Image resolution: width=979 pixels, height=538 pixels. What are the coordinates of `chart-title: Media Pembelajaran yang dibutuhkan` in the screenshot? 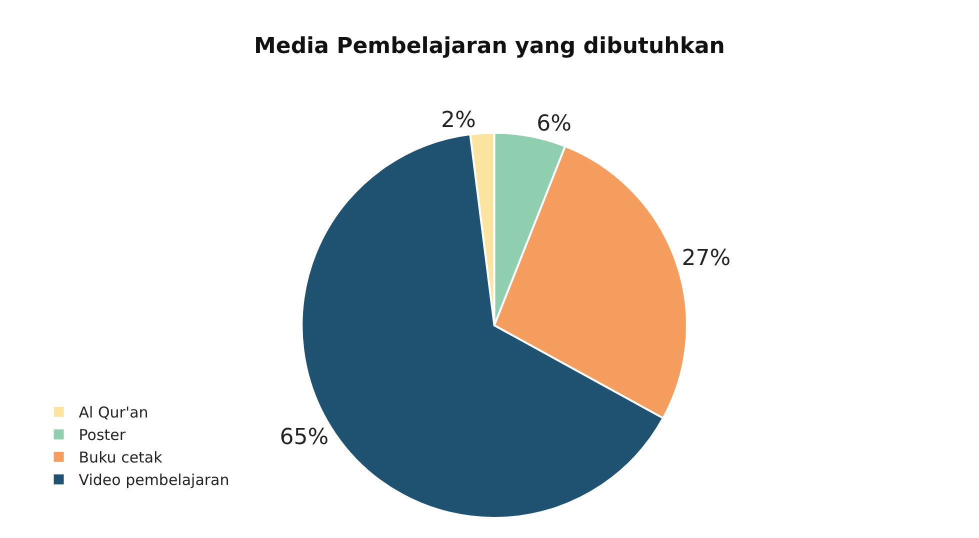 It's located at (489, 47).